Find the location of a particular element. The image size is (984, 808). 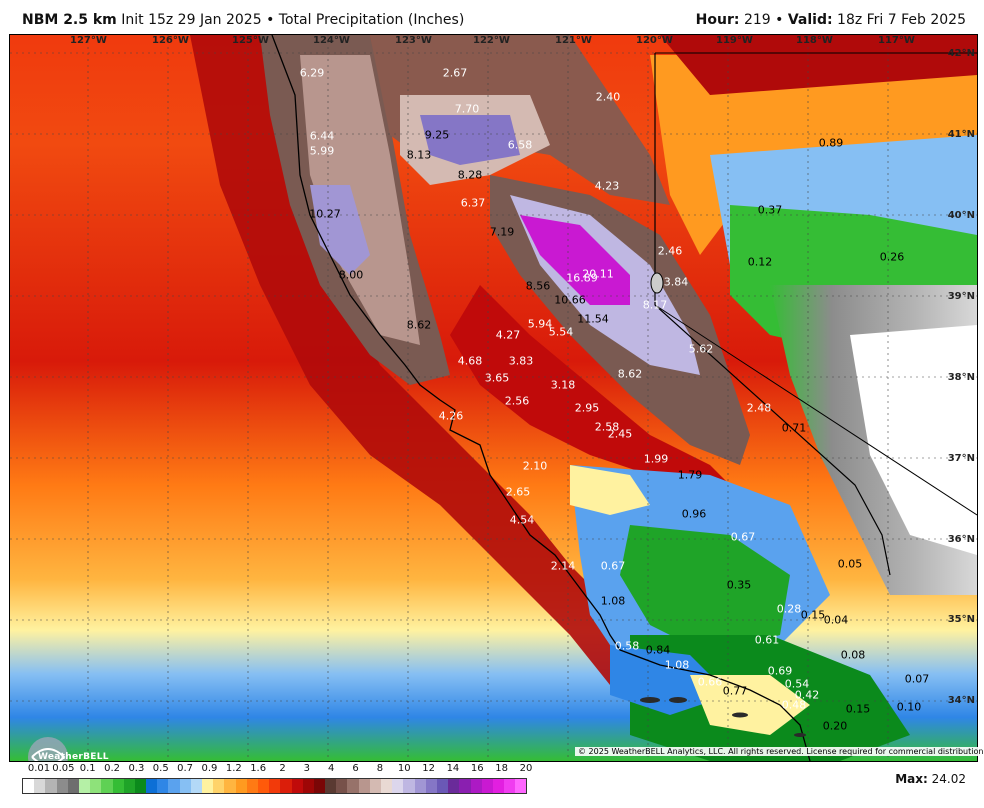

legend-tick-label: 18 is located at coordinates (502, 768).